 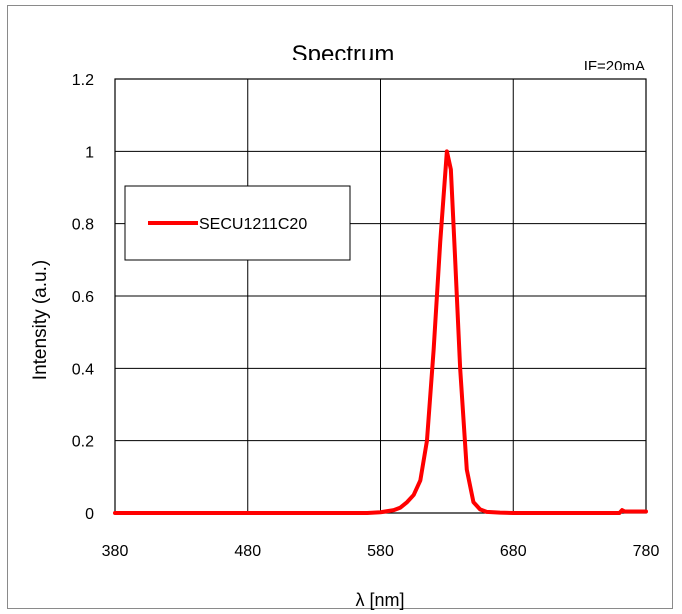 I want to click on x-tick-label: 580, so click(x=380, y=551).